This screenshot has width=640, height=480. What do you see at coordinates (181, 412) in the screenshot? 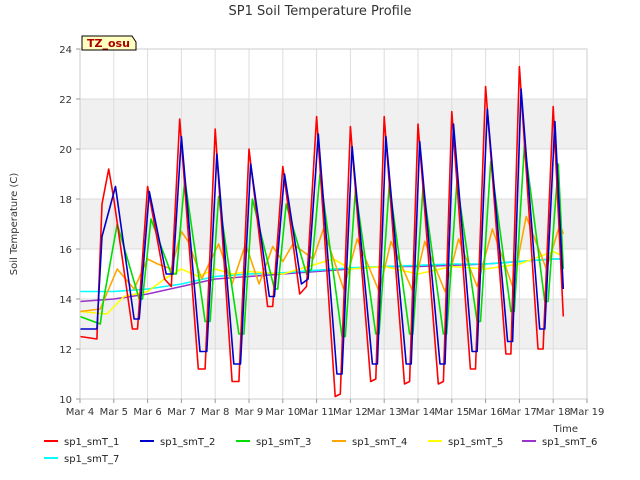
I see `x-tick-label: Mar 7` at bounding box center [181, 412].